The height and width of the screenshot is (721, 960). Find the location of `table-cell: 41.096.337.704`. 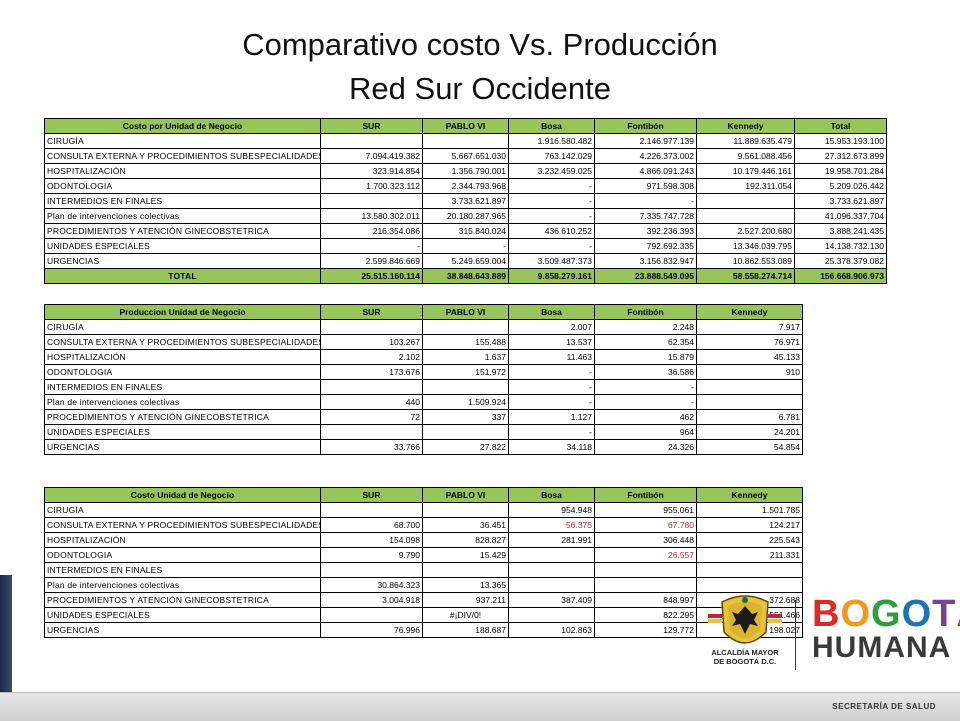

table-cell: 41.096.337.704 is located at coordinates (840, 216).